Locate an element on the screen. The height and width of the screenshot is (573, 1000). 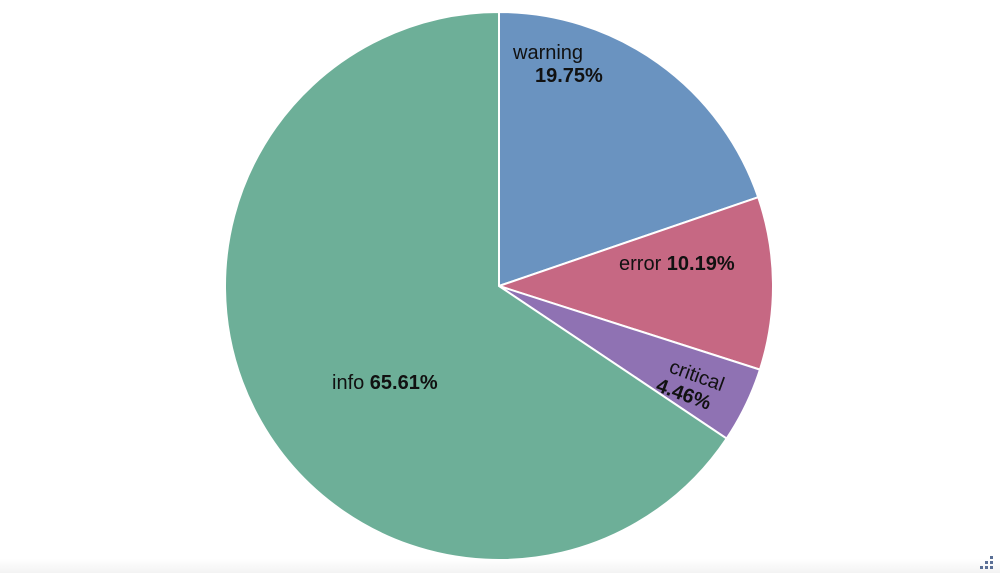
slice-name: error is located at coordinates (640, 264).